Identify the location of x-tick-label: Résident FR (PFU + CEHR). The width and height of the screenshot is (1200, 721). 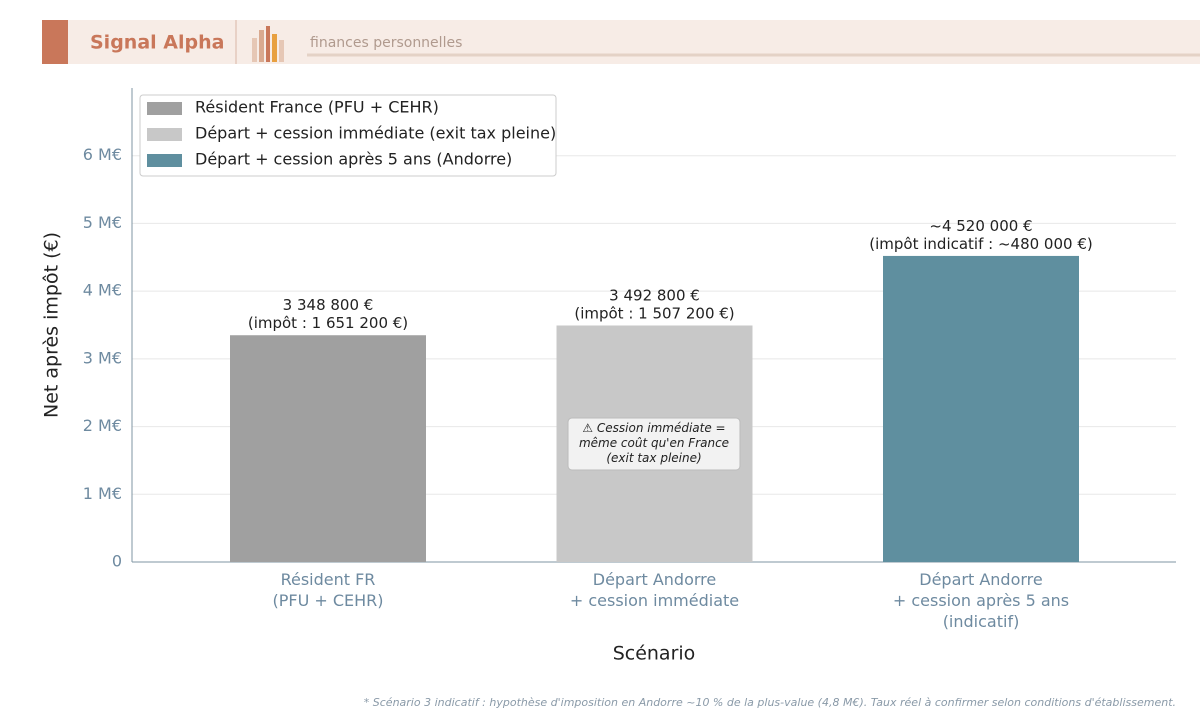
(327, 590).